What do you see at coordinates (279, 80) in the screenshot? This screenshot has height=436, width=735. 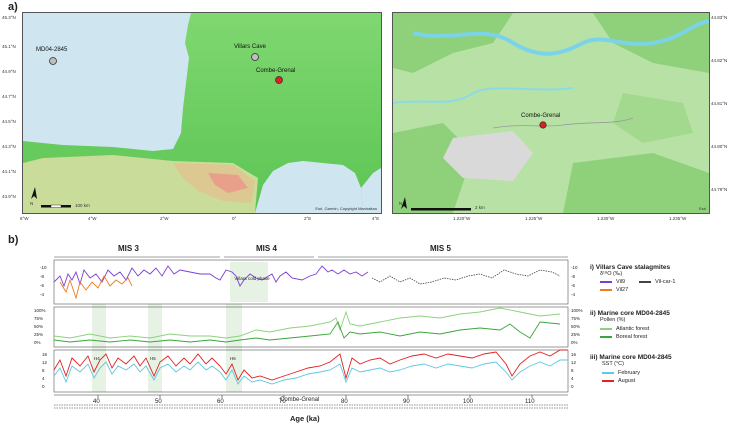 I see `site-marker-combe-grenal` at bounding box center [279, 80].